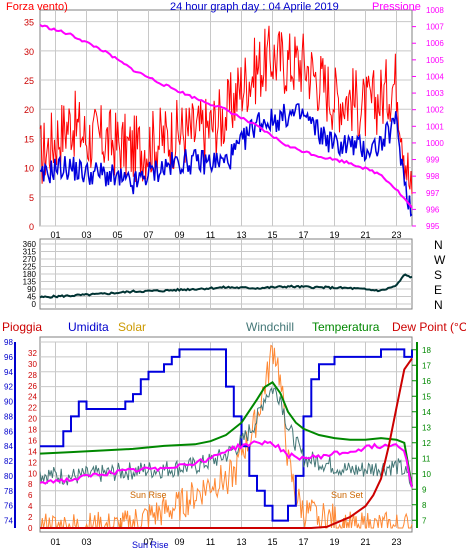 Image resolution: width=466 pixels, height=555 pixels. Describe the element at coordinates (426, 474) in the screenshot. I see `temperature-y-tick: 10` at that location.